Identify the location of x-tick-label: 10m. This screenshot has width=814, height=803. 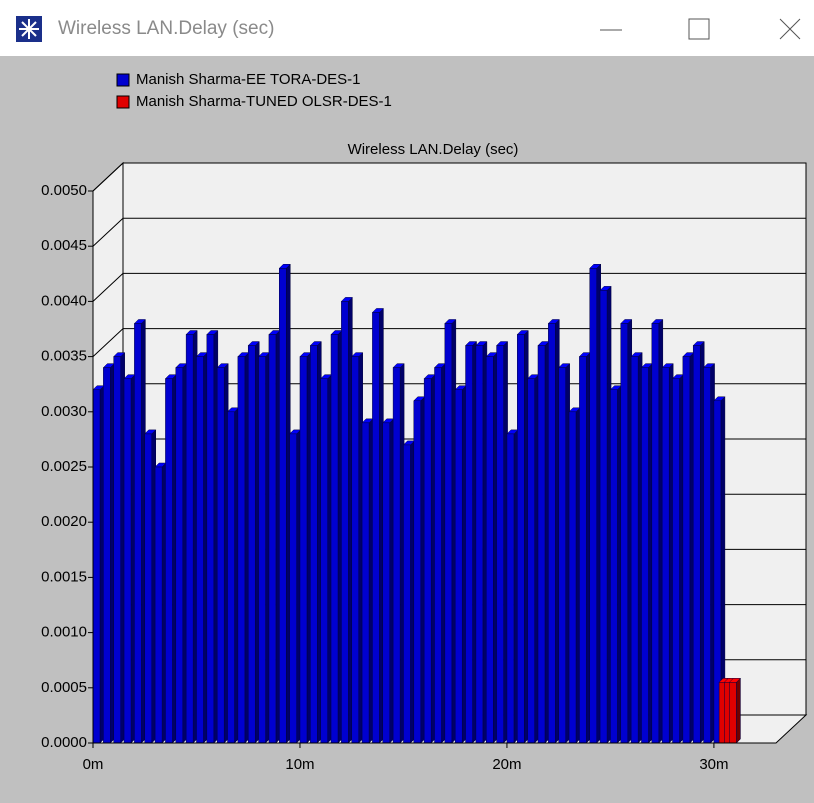
(299, 764).